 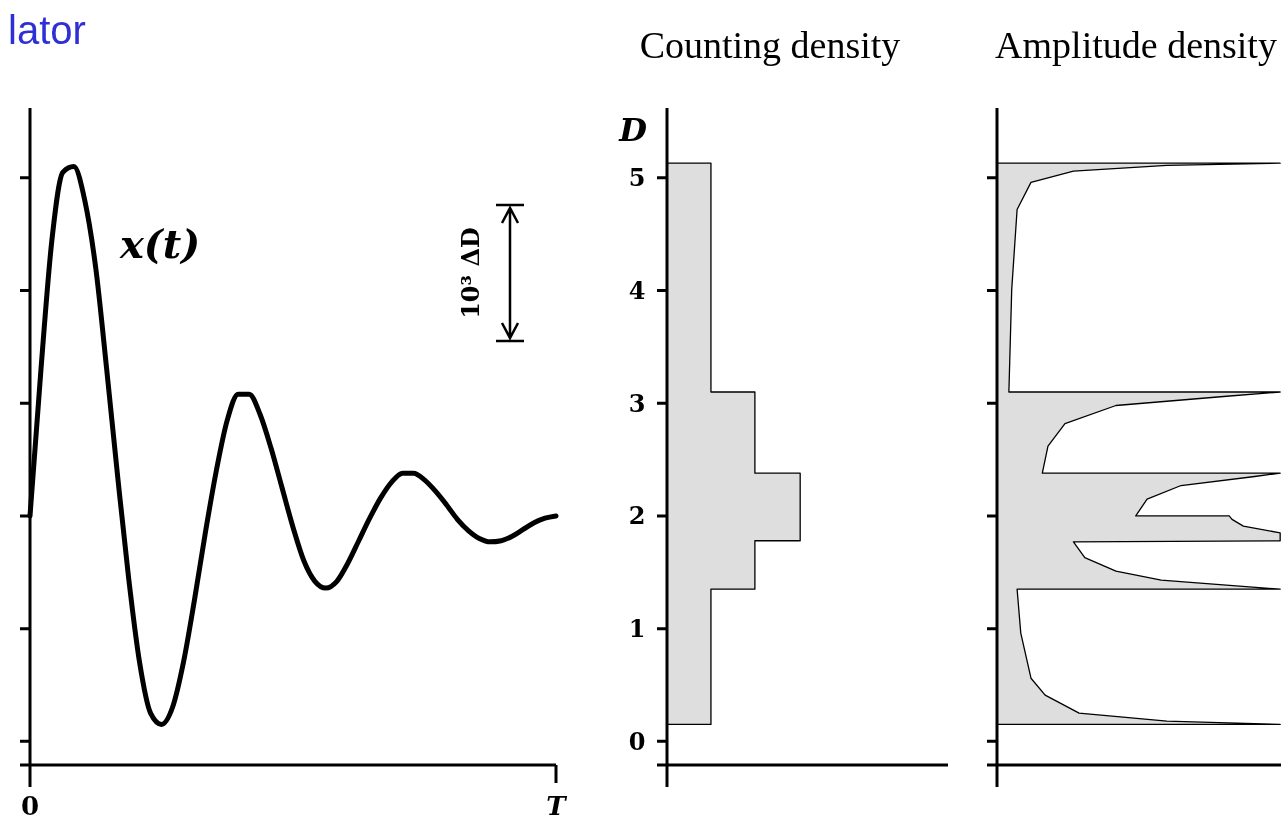 What do you see at coordinates (637, 291) in the screenshot?
I see `y-tick-label: 4` at bounding box center [637, 291].